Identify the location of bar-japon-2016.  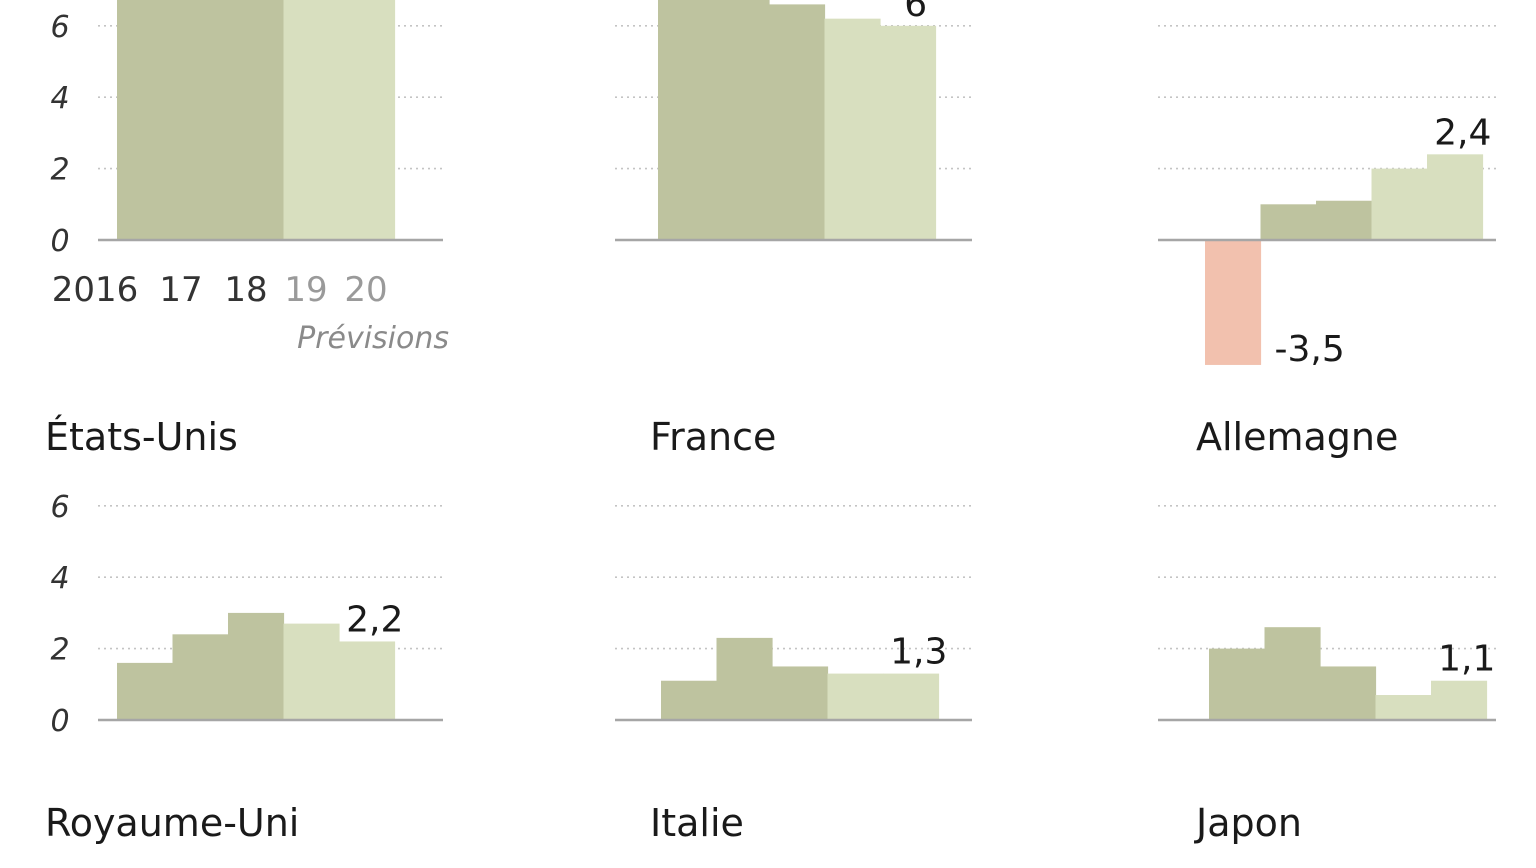
(1237, 684).